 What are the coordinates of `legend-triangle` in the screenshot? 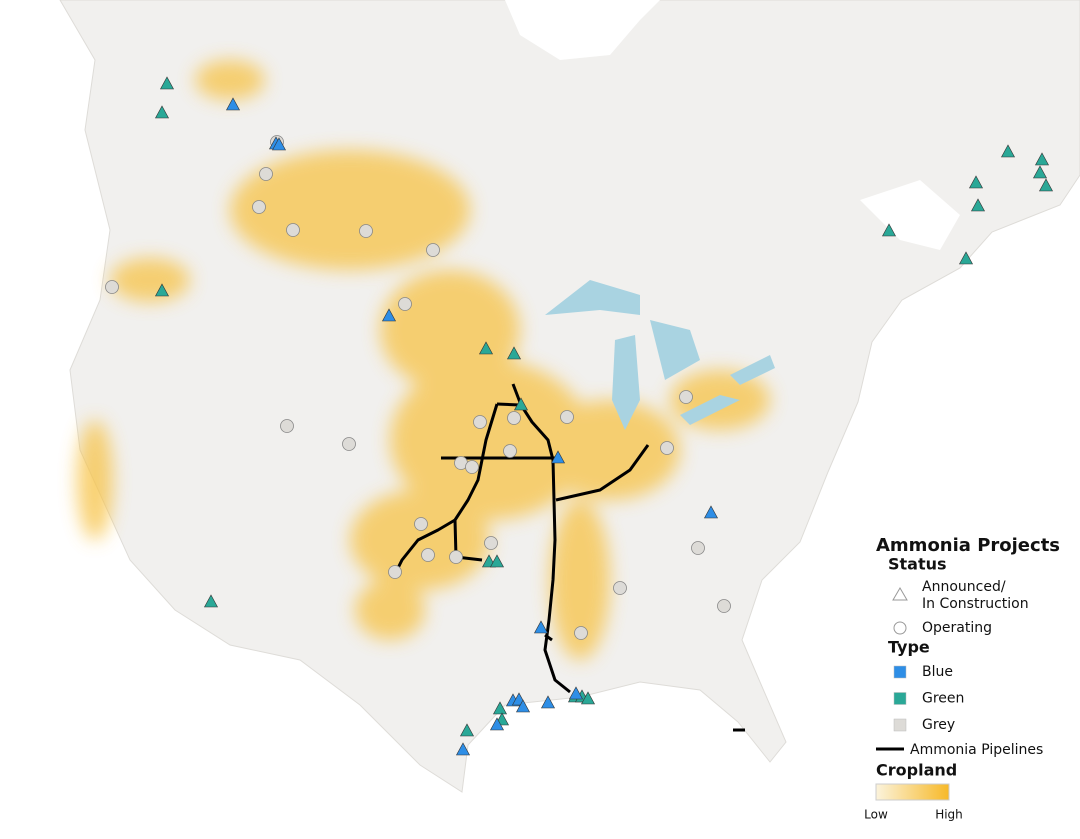 It's located at (900, 594).